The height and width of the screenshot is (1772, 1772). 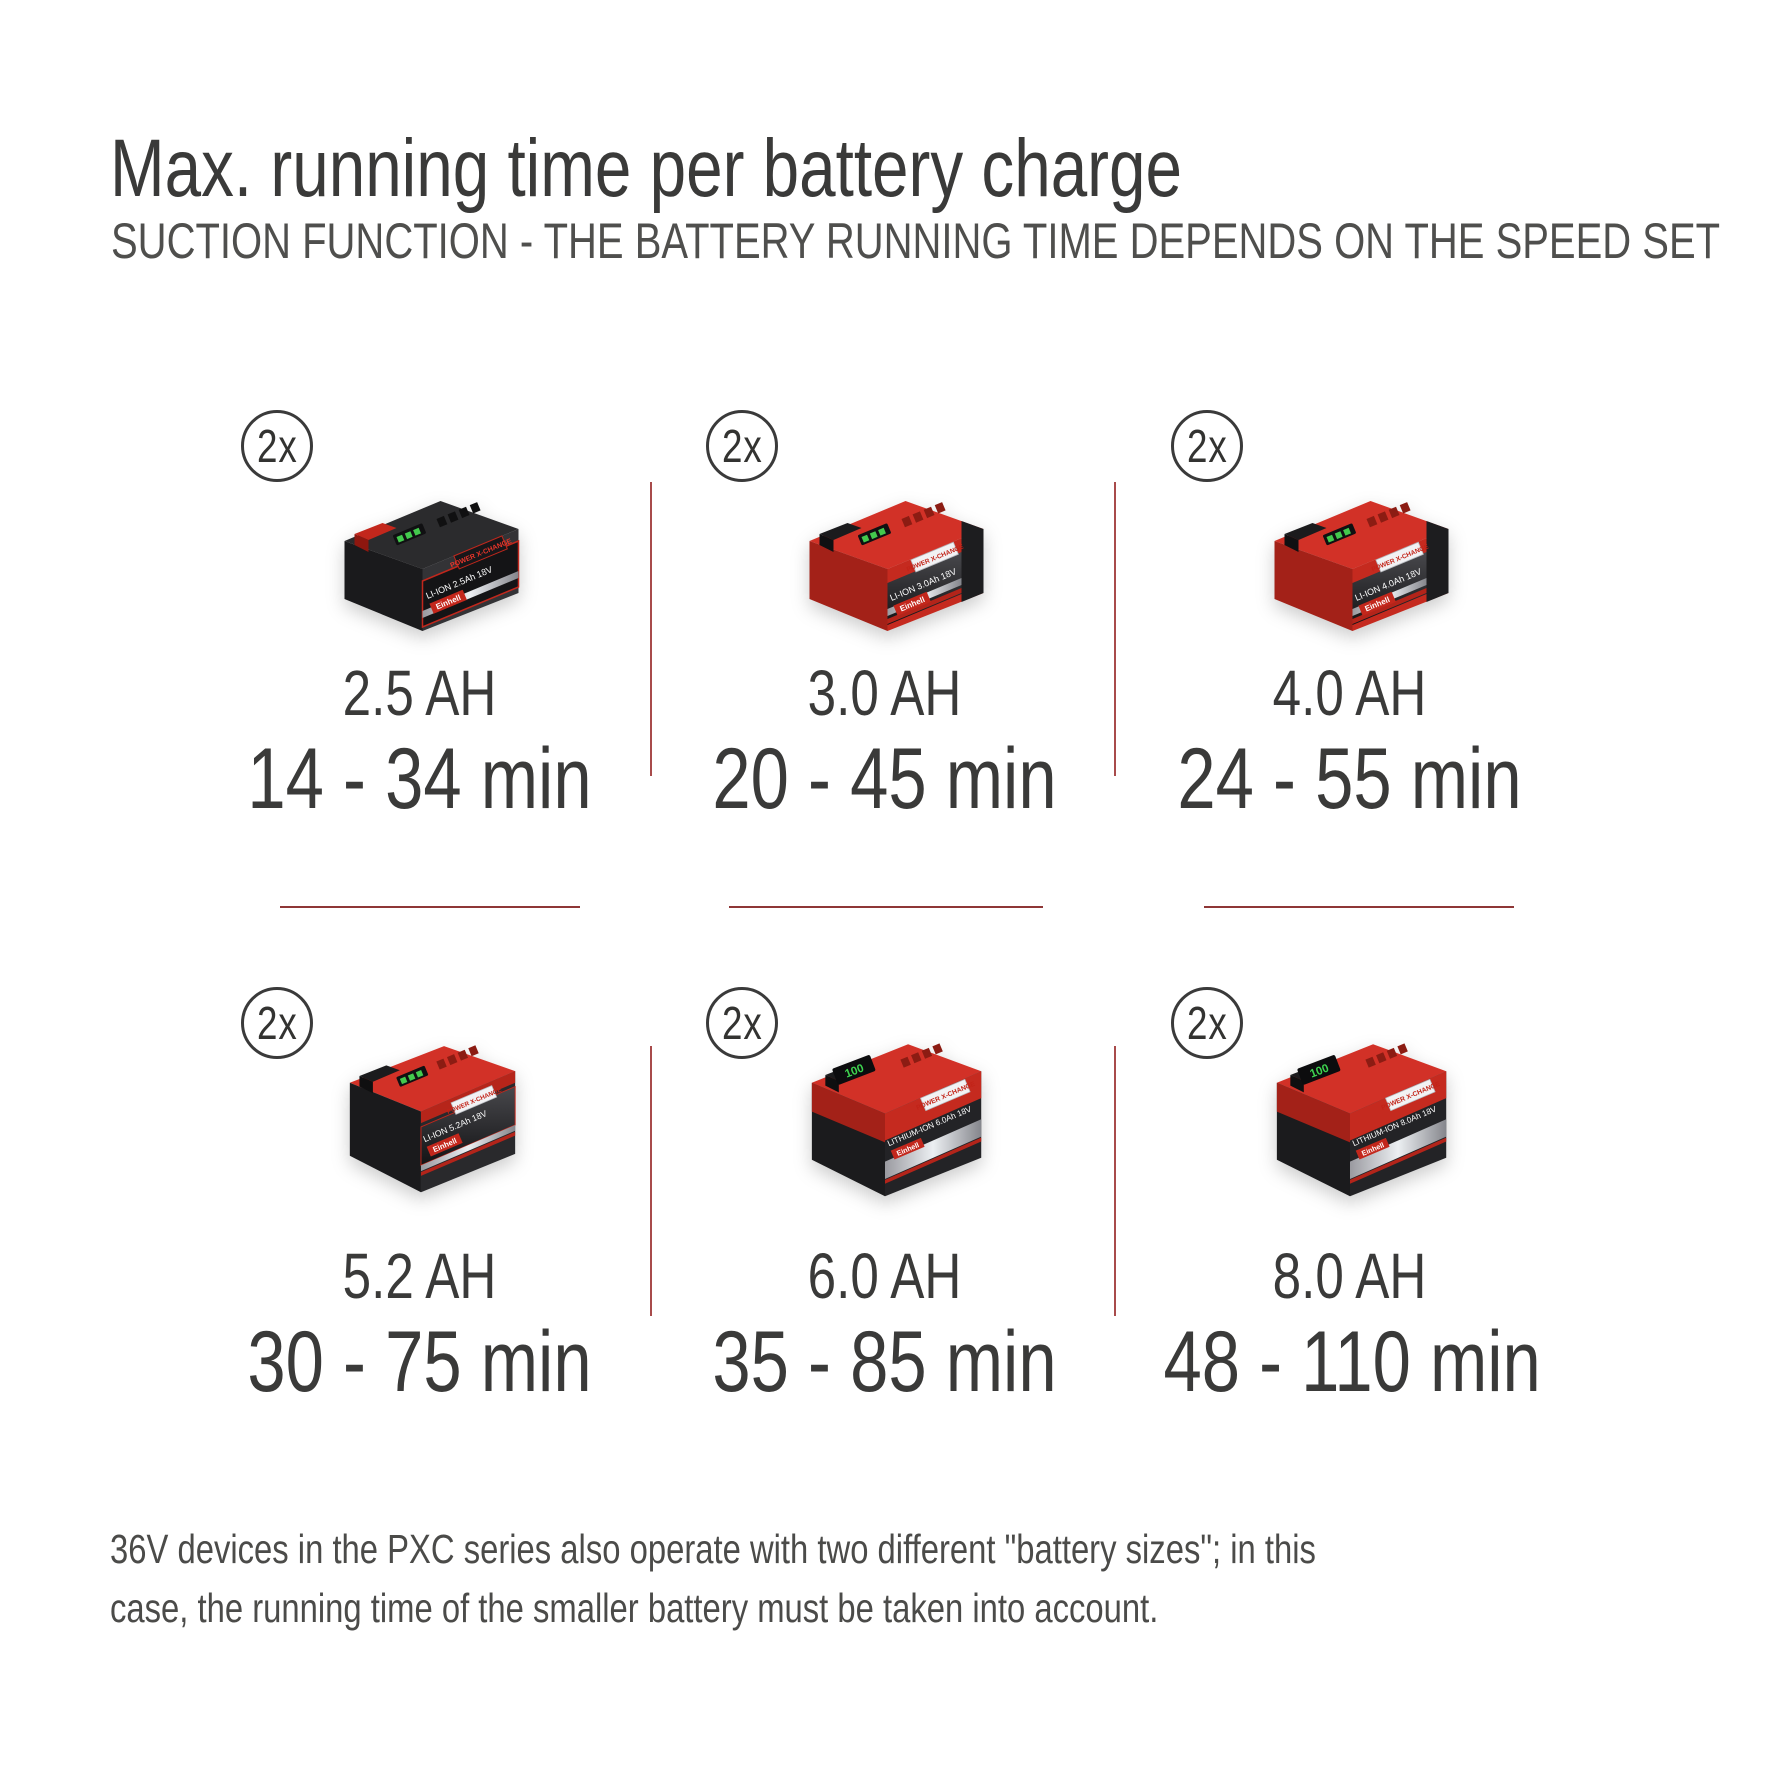 I want to click on page-title: Max. running time per battery charge, so click(x=646, y=168).